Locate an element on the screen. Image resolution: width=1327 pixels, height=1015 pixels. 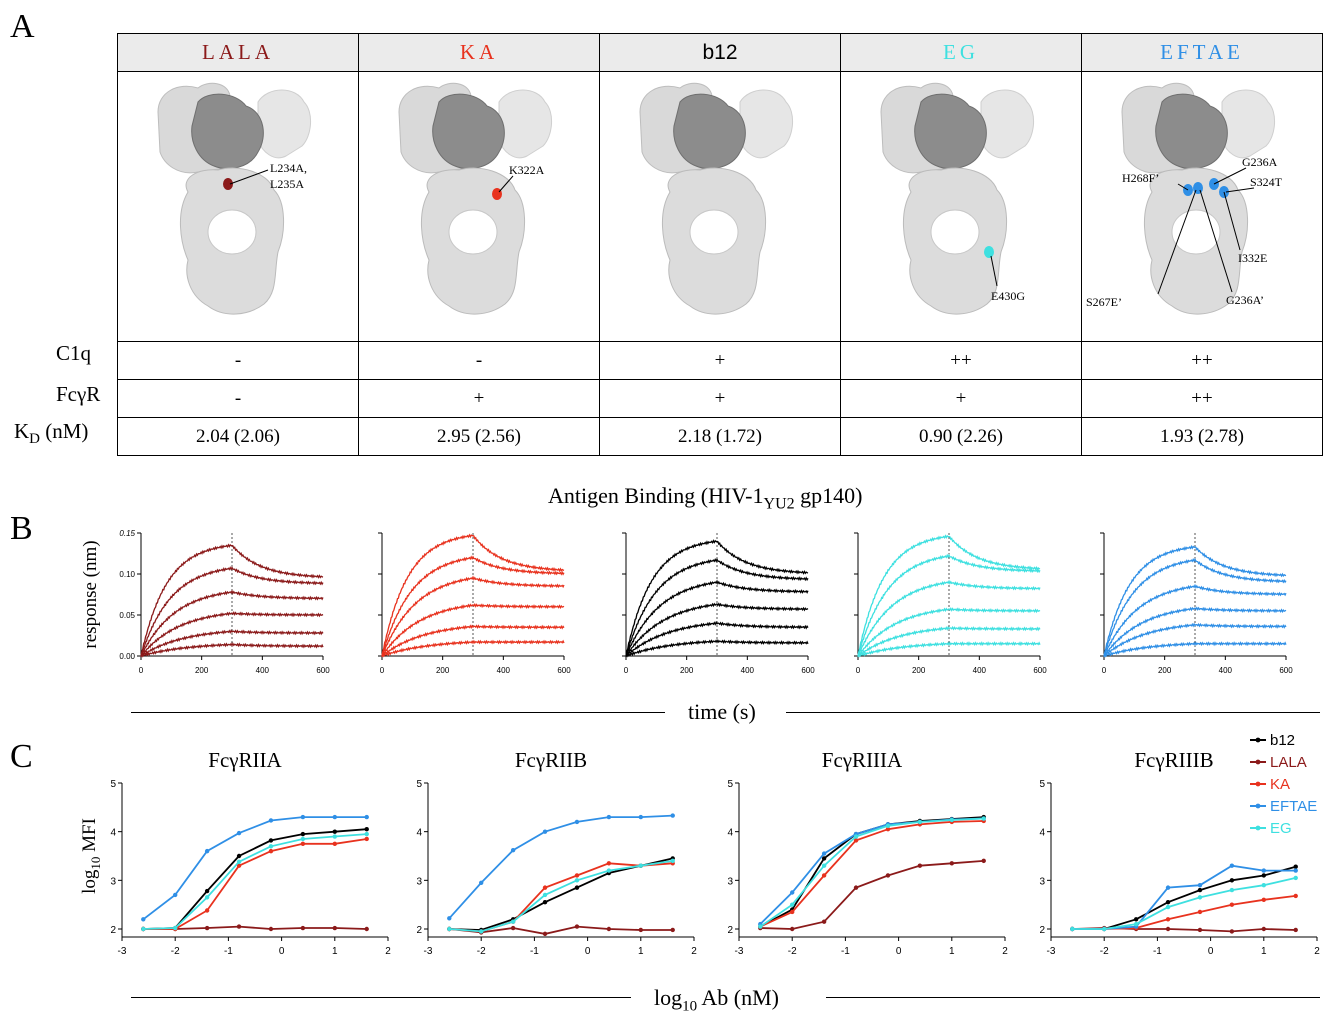
x-tick-label: 1 is located at coordinates (1264, 951).